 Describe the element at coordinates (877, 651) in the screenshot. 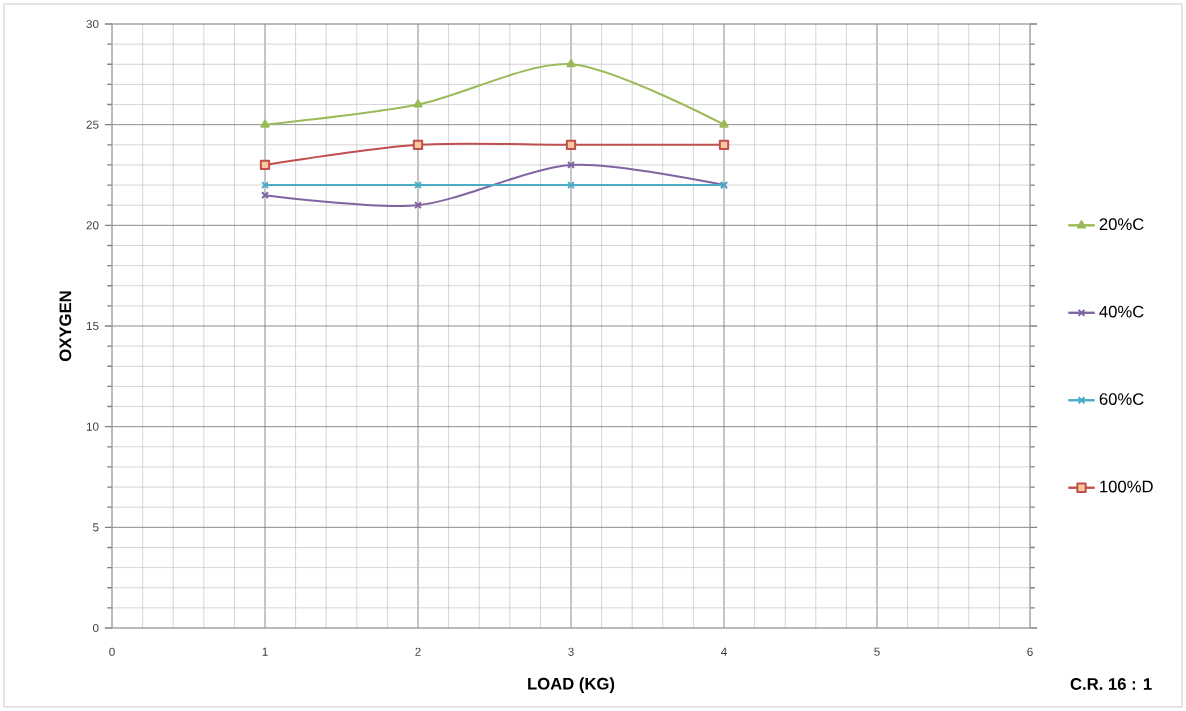

I see `x-tick-label: 5` at that location.